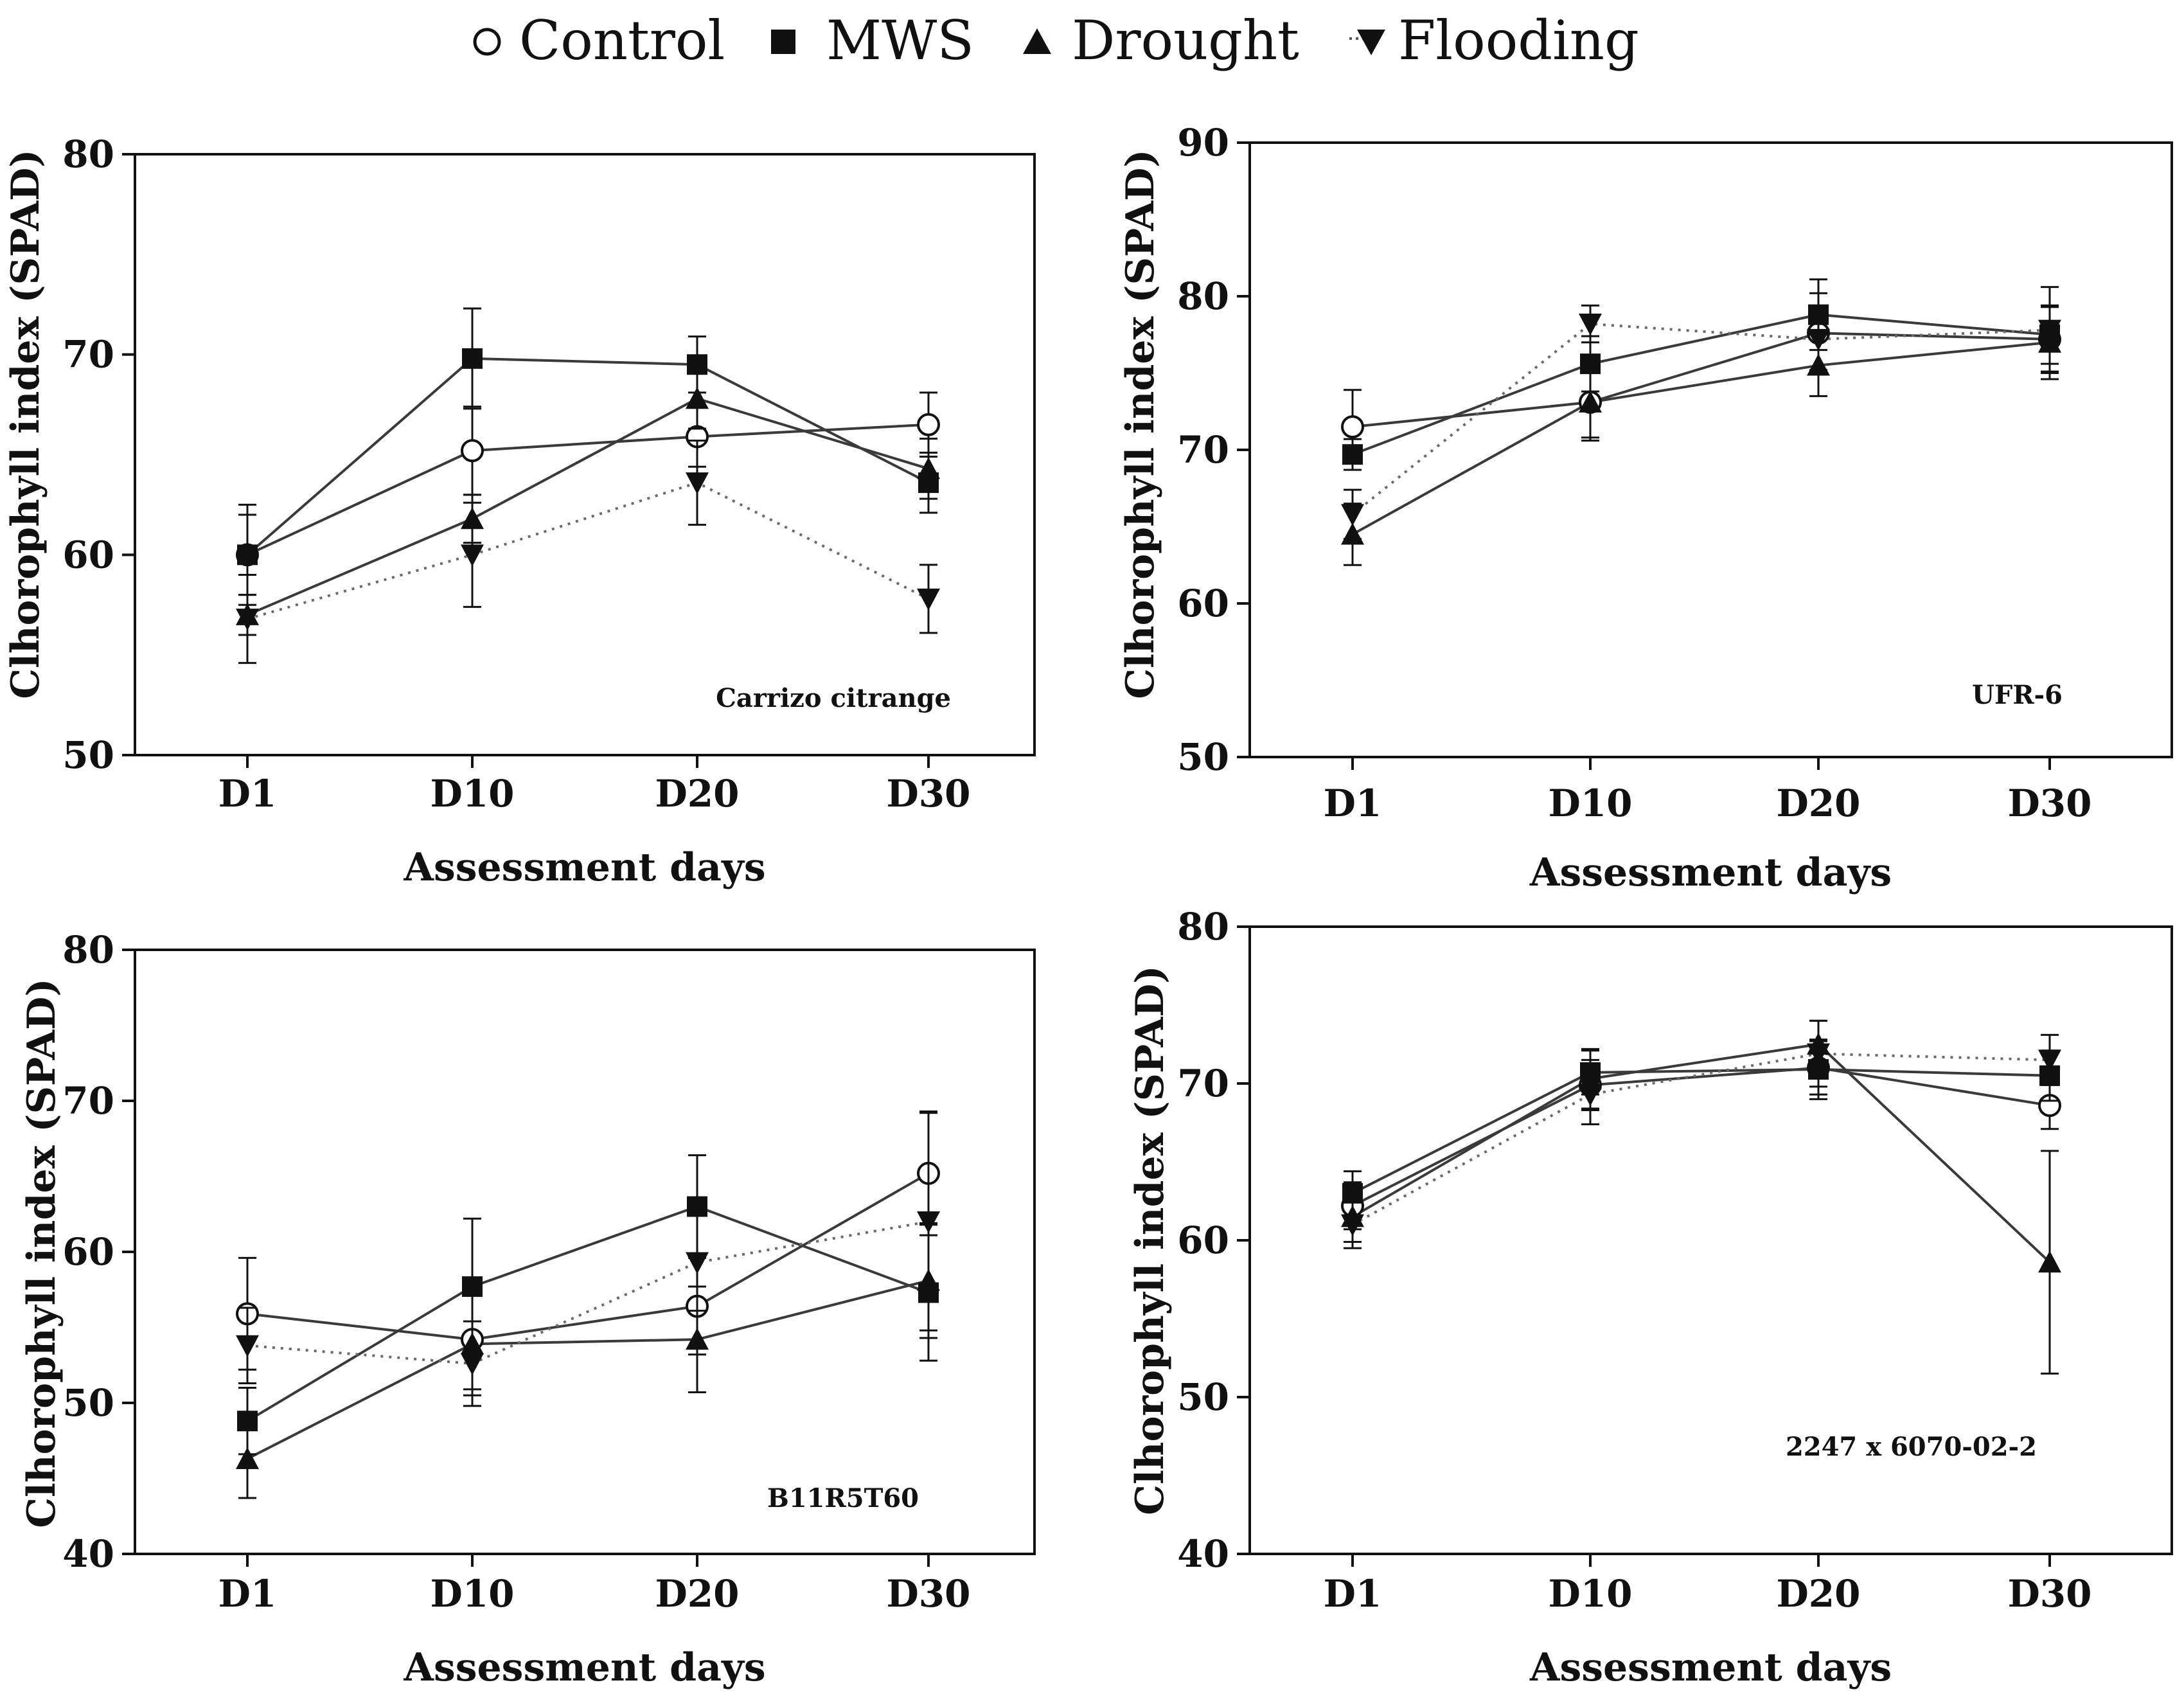  I want to click on panel-label: UFR-6, so click(2017, 695).